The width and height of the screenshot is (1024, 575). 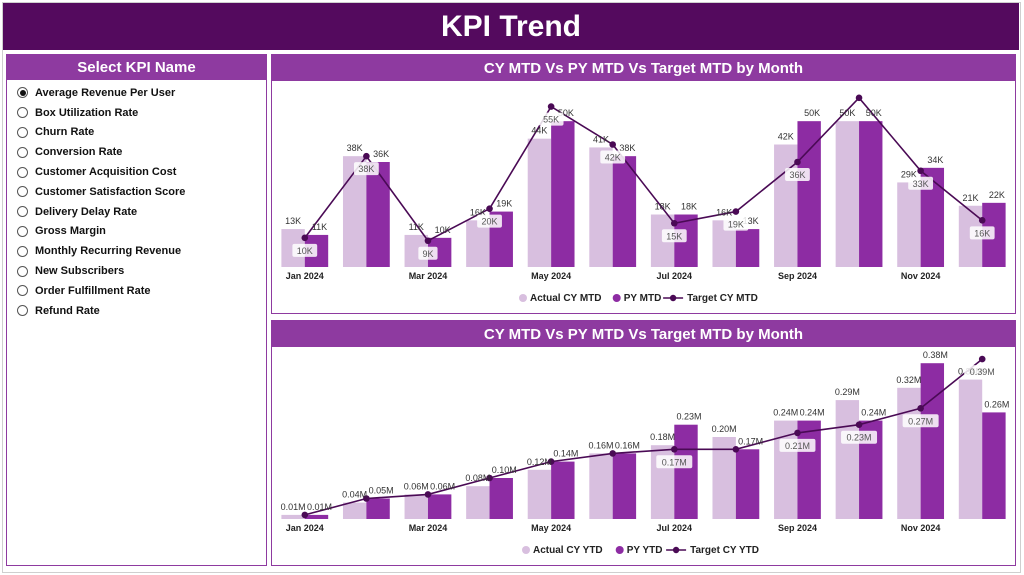 I want to click on kpi-option: Conversion Rate, so click(x=141, y=152).